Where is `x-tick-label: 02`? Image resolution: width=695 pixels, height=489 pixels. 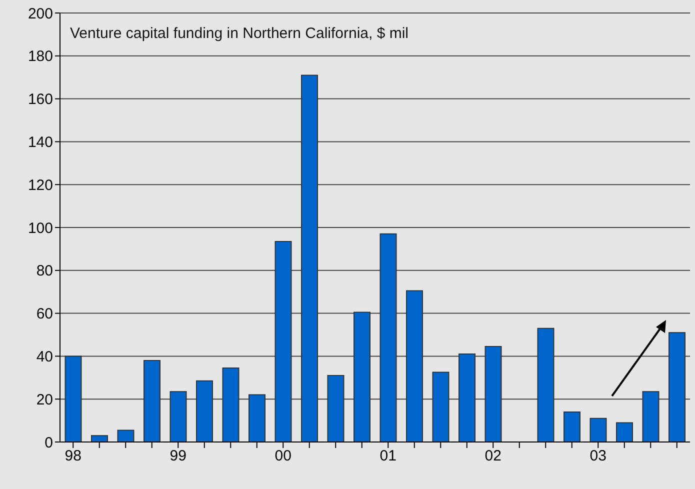
x-tick-label: 02 is located at coordinates (493, 456).